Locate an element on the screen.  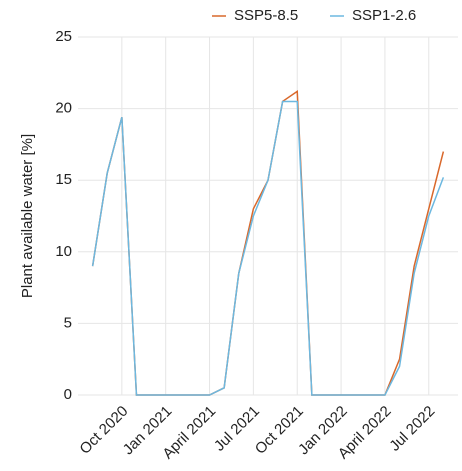
y-tick-label: 20 is located at coordinates (63, 108).